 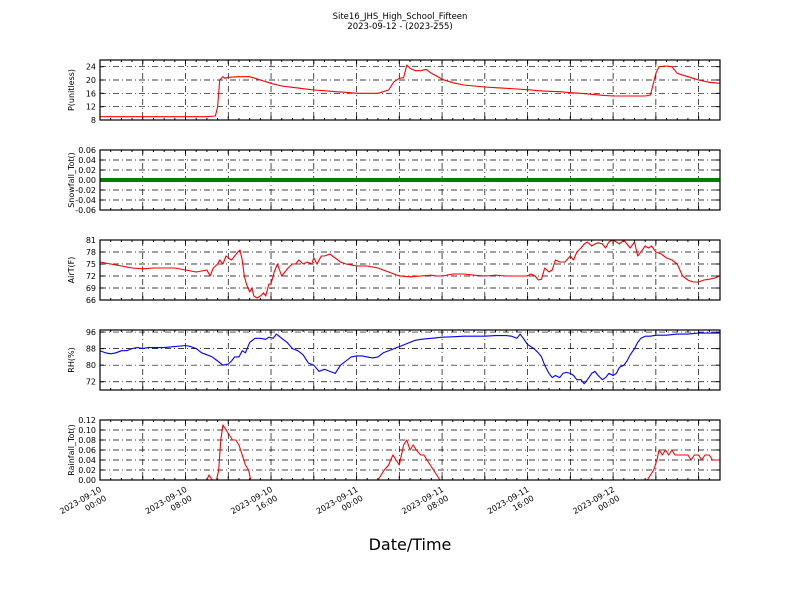 What do you see at coordinates (93, 120) in the screenshot?
I see `y-tick-label: 8` at bounding box center [93, 120].